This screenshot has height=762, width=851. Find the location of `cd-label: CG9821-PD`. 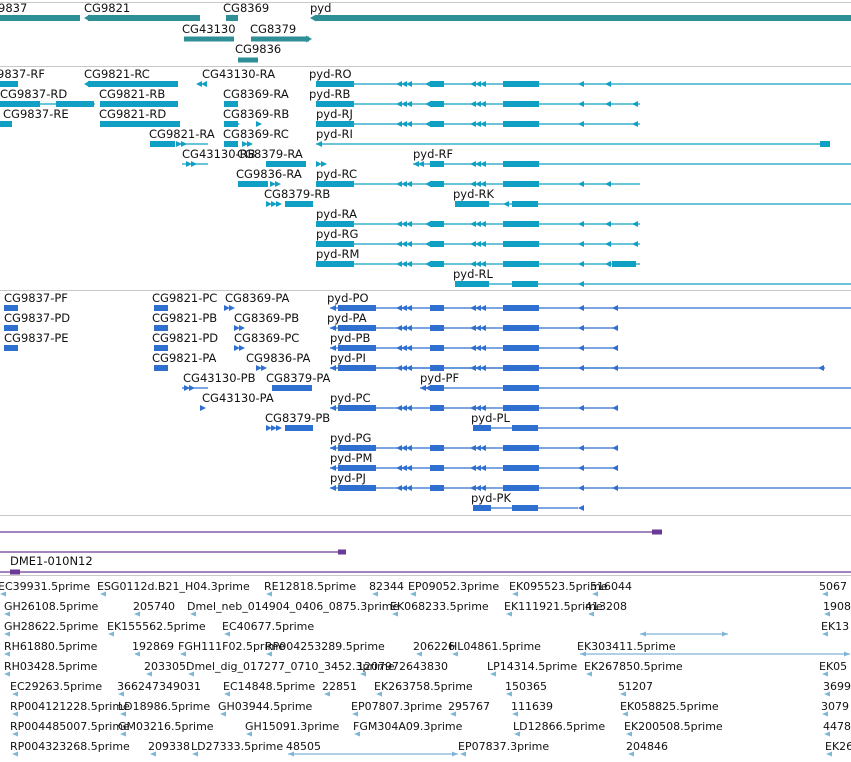

cd-label: CG9821-PD is located at coordinates (185, 338).